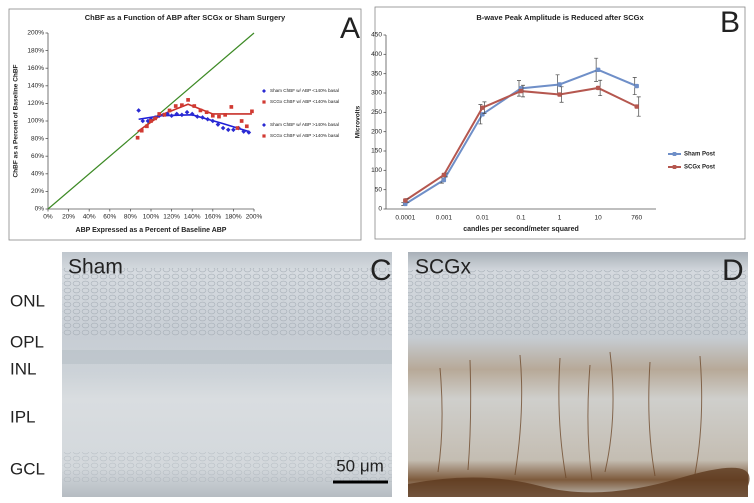 This screenshot has width=754, height=503. What do you see at coordinates (304, 101) in the screenshot?
I see `legend-label: SCGx ChBF w/ ABP <140% basal` at bounding box center [304, 101].